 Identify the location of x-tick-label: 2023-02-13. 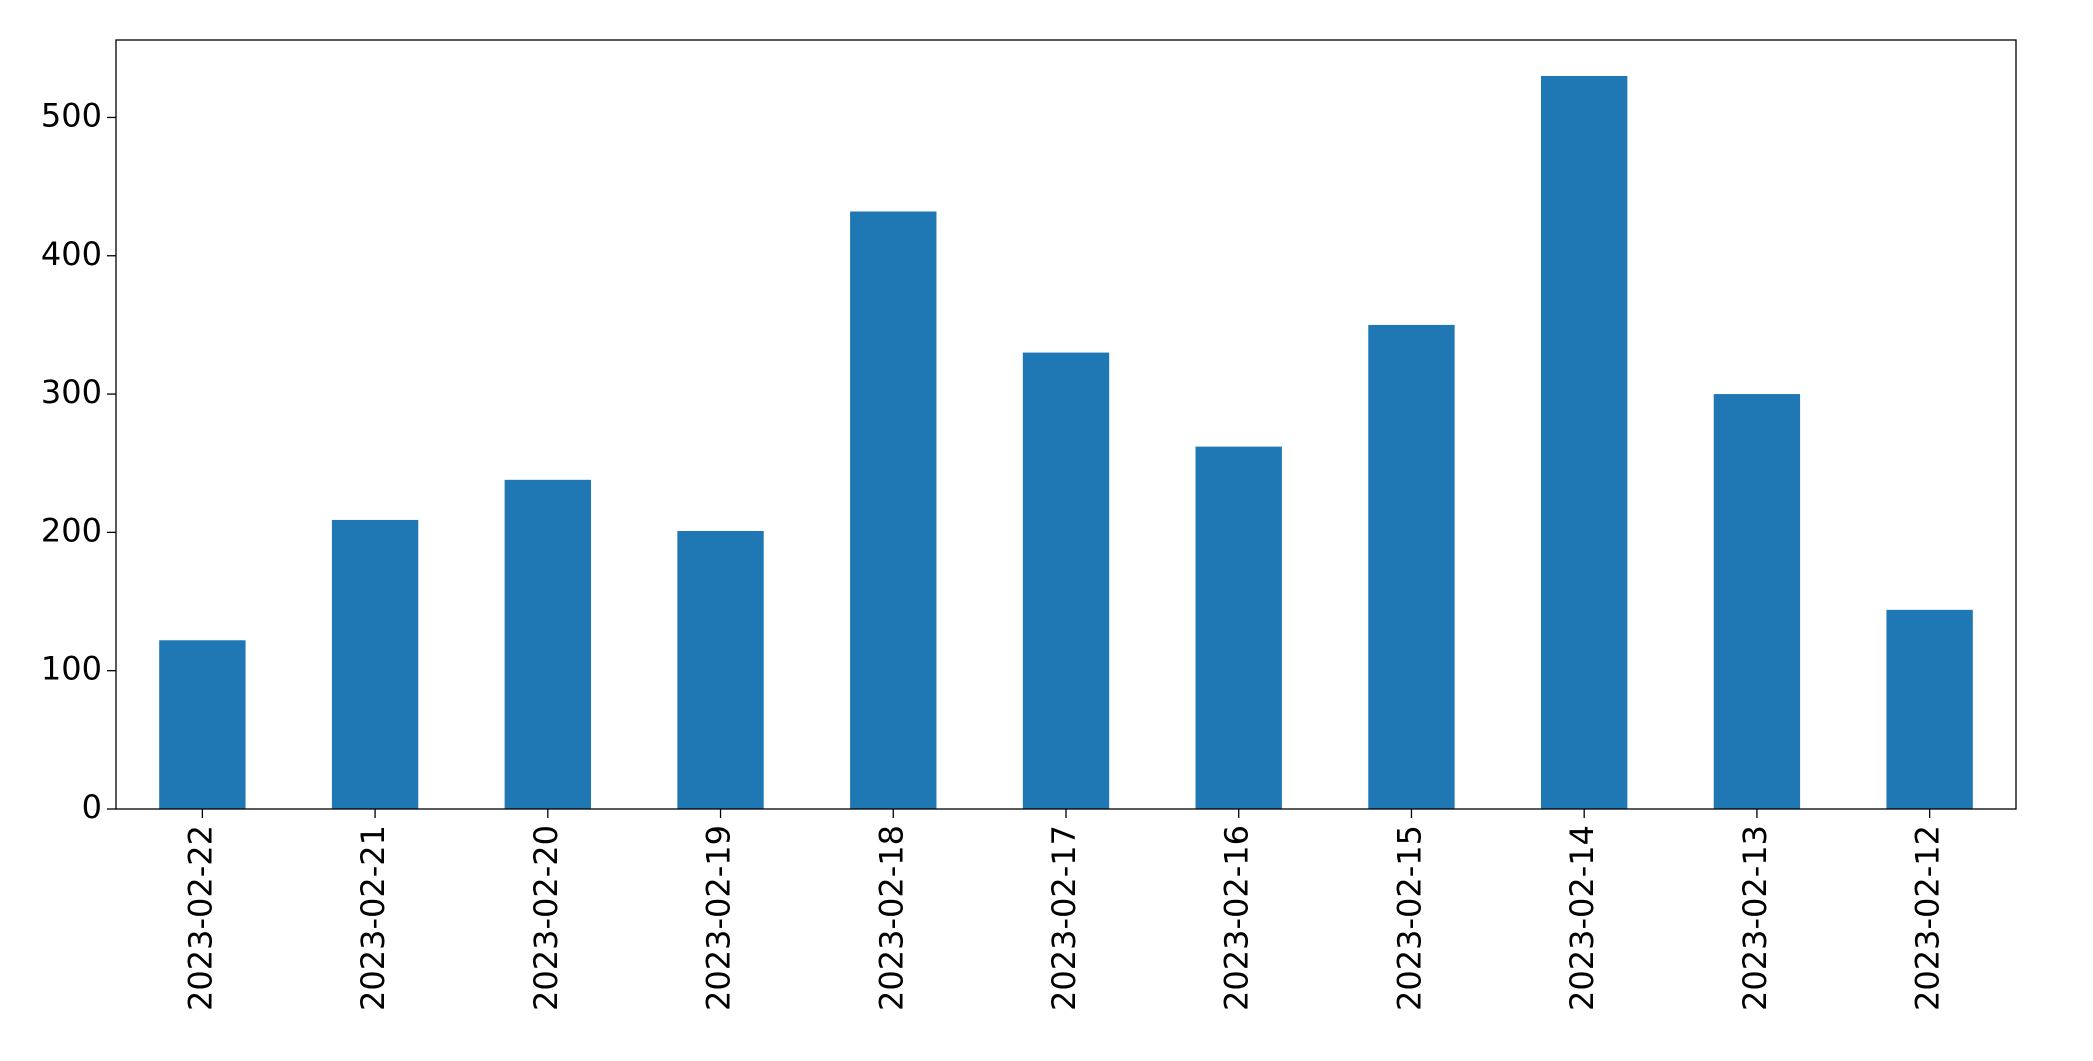
(1755, 918).